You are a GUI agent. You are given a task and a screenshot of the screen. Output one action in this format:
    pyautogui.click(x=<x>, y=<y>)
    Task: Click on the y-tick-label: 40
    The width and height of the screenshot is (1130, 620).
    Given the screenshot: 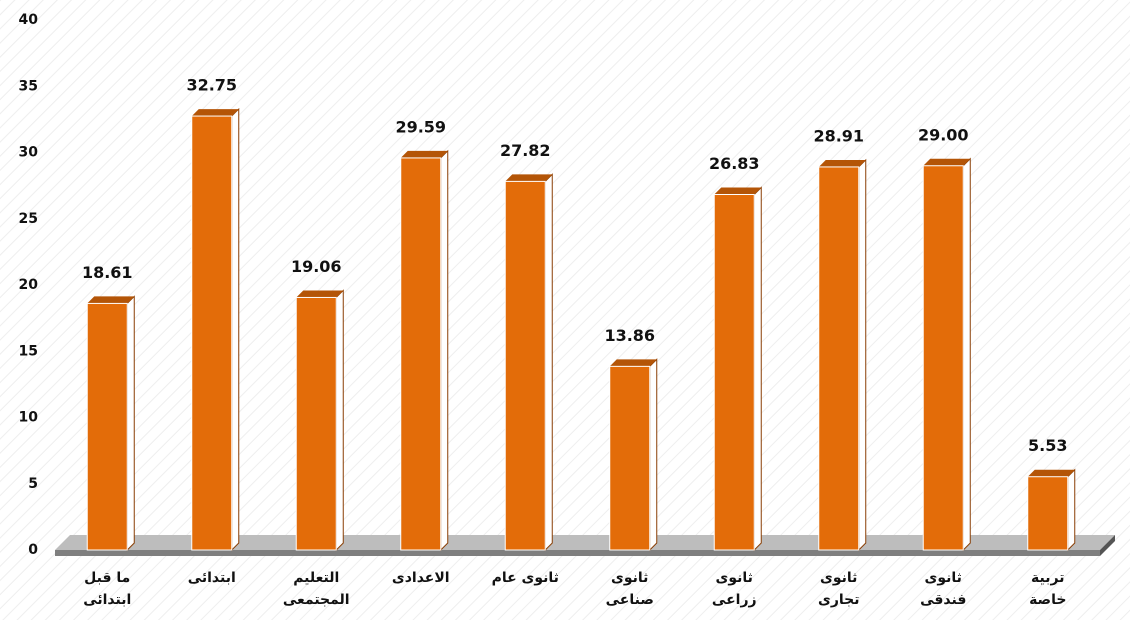 What is the action you would take?
    pyautogui.click(x=29, y=20)
    